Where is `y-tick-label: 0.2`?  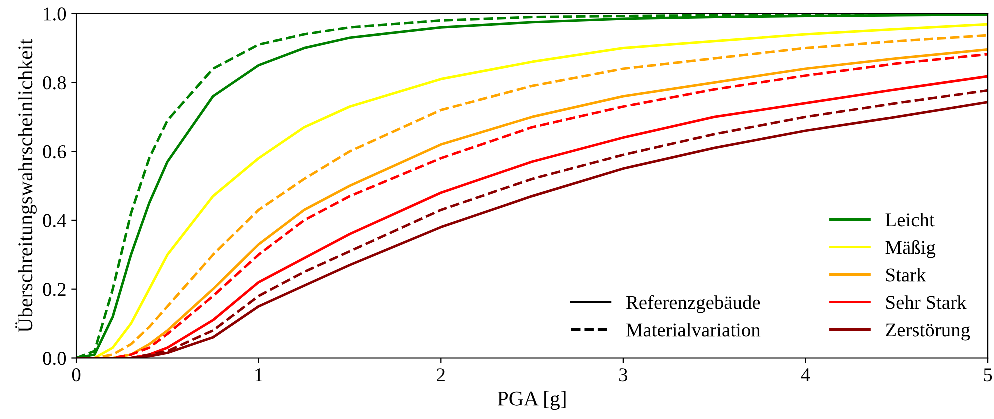
y-tick-label: 0.2 is located at coordinates (54, 289).